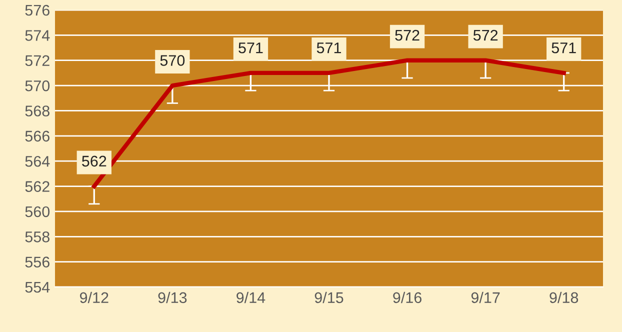 The height and width of the screenshot is (332, 622). Describe the element at coordinates (407, 298) in the screenshot. I see `x-tick-label: 9/16` at that location.